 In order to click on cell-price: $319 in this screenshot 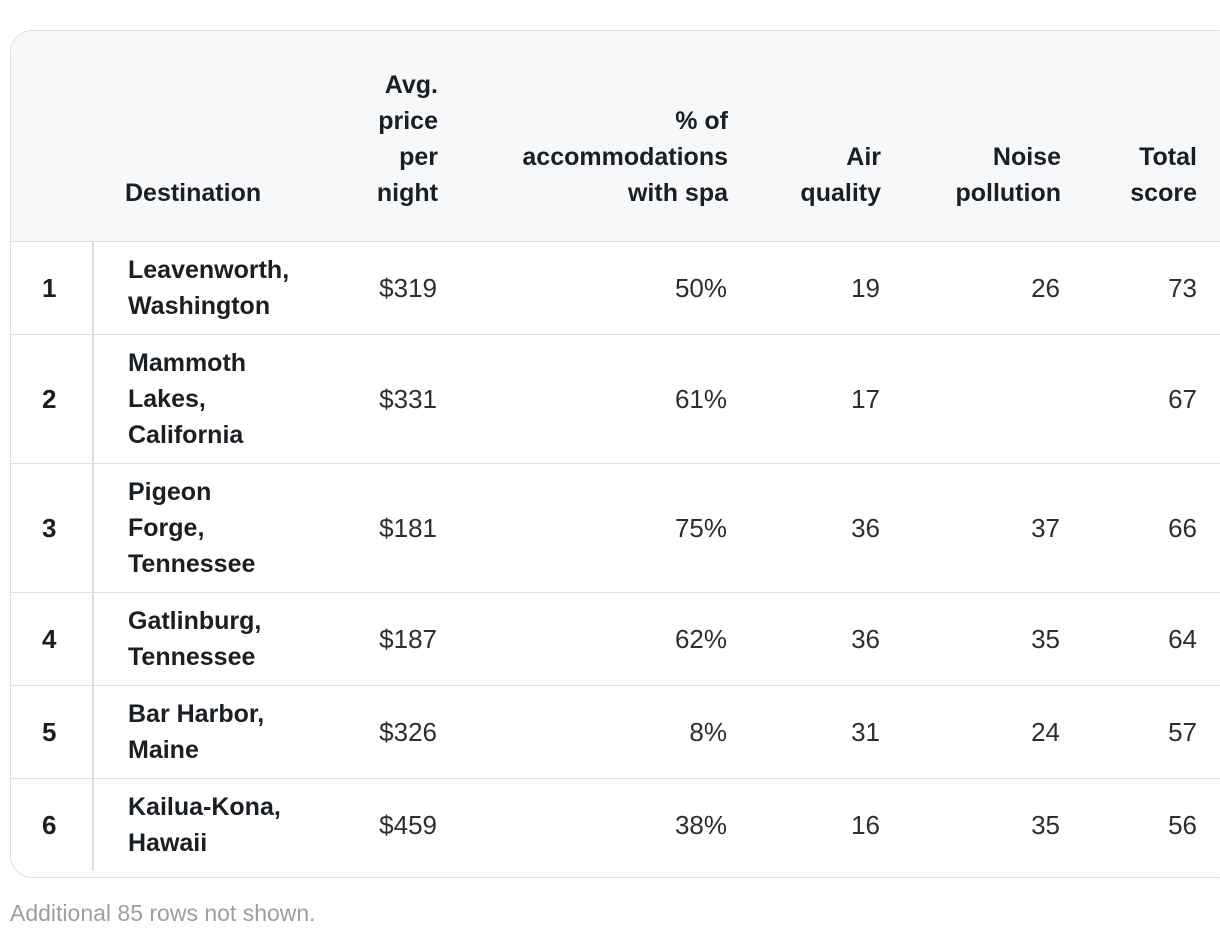, I will do `click(388, 288)`.